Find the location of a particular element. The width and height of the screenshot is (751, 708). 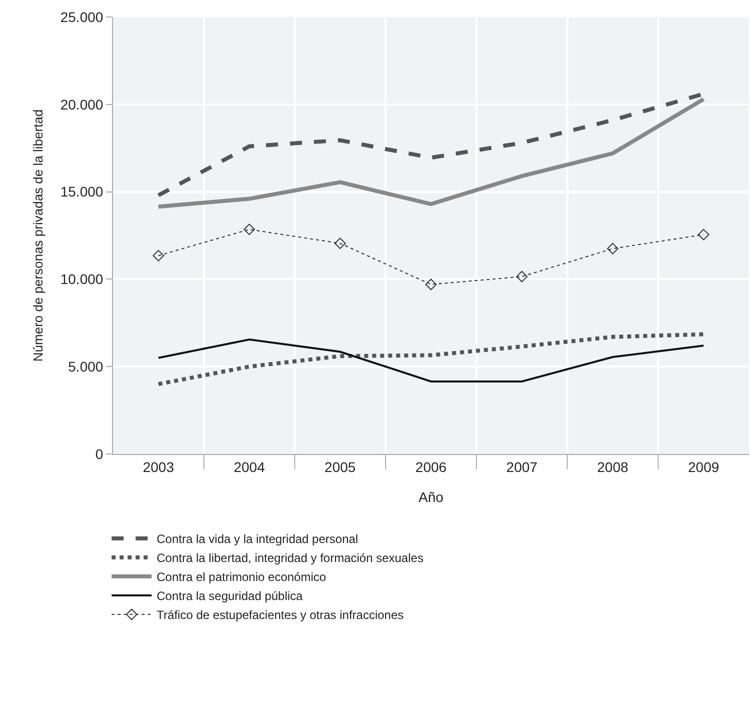

x-tick-label: 2004 is located at coordinates (250, 466).